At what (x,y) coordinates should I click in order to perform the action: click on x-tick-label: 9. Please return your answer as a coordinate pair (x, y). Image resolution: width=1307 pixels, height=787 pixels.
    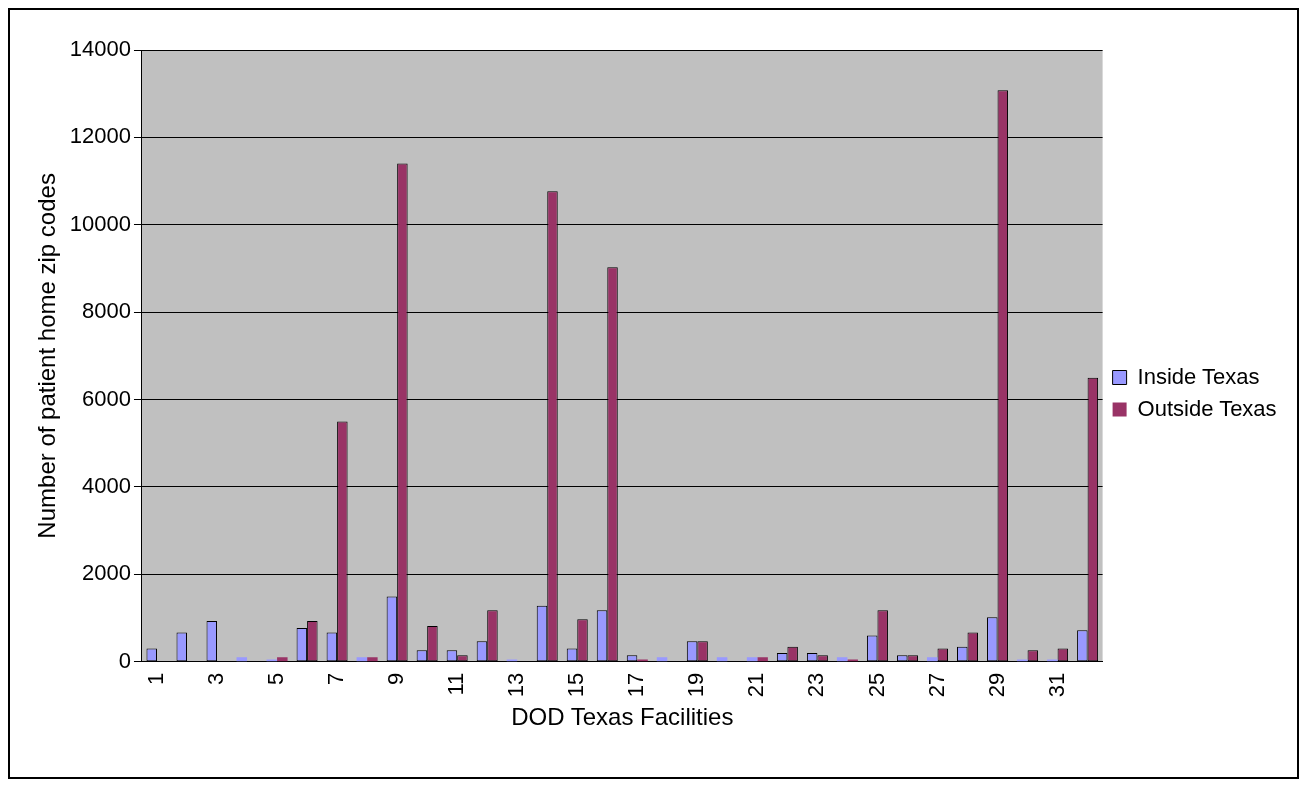
    Looking at the image, I should click on (396, 678).